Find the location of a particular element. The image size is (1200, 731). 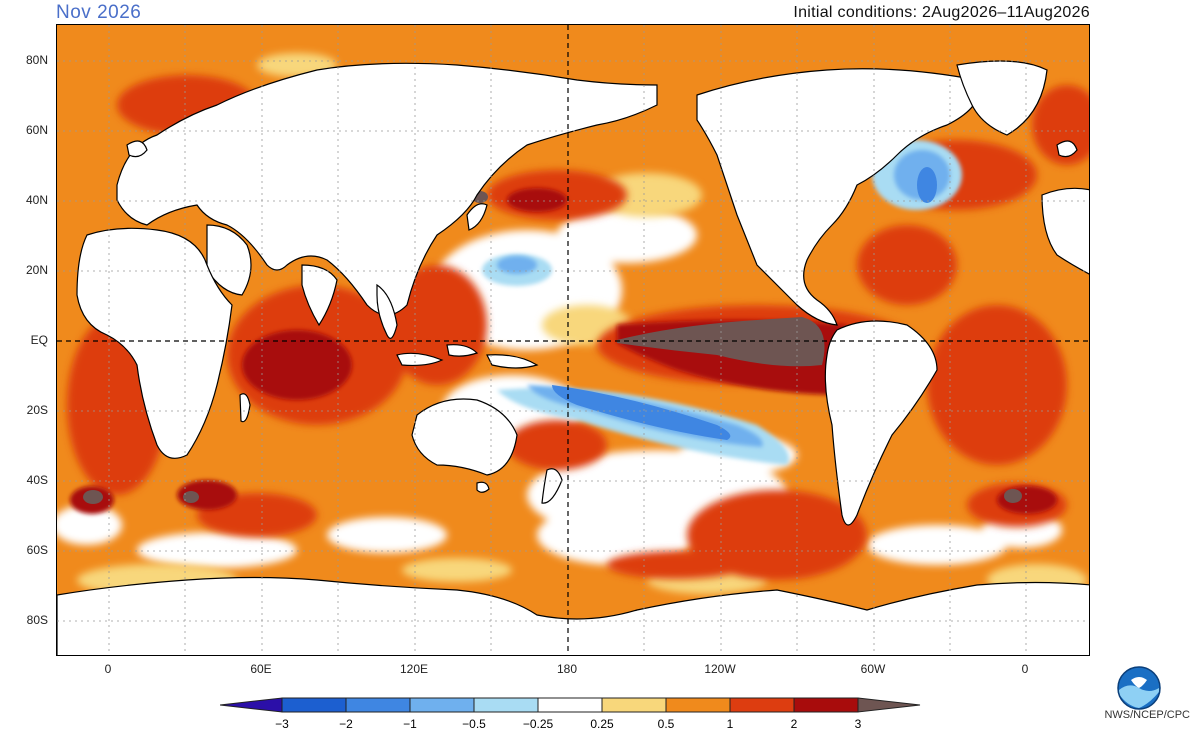

lat-label-80n: 80N is located at coordinates (36, 60).